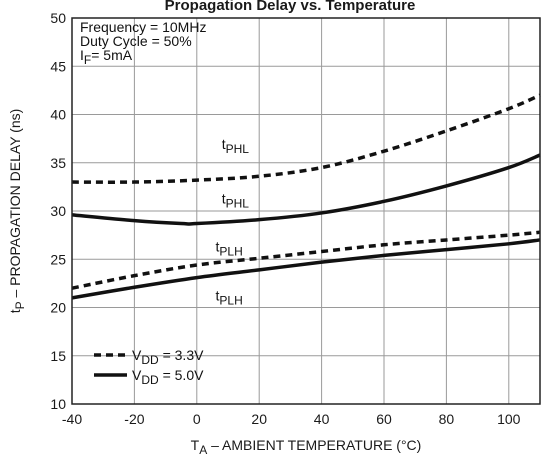 This screenshot has width=542, height=456. I want to click on condition-line: Duty Cycle = 50%, so click(136, 41).